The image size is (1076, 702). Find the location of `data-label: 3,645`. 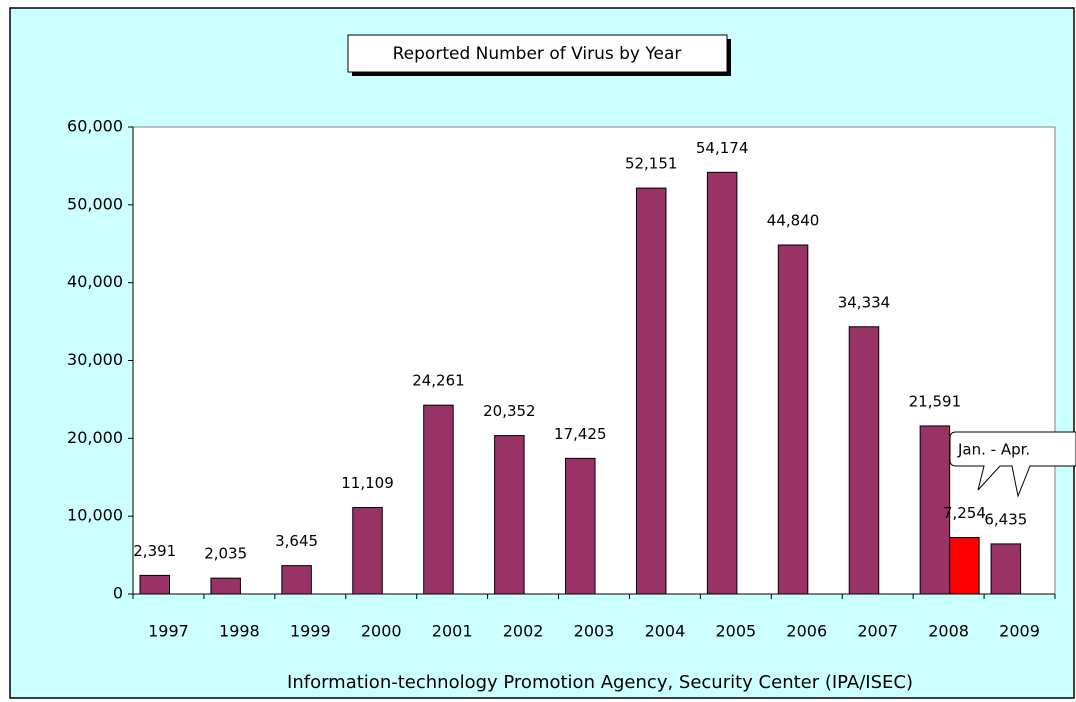

data-label: 3,645 is located at coordinates (296, 541).